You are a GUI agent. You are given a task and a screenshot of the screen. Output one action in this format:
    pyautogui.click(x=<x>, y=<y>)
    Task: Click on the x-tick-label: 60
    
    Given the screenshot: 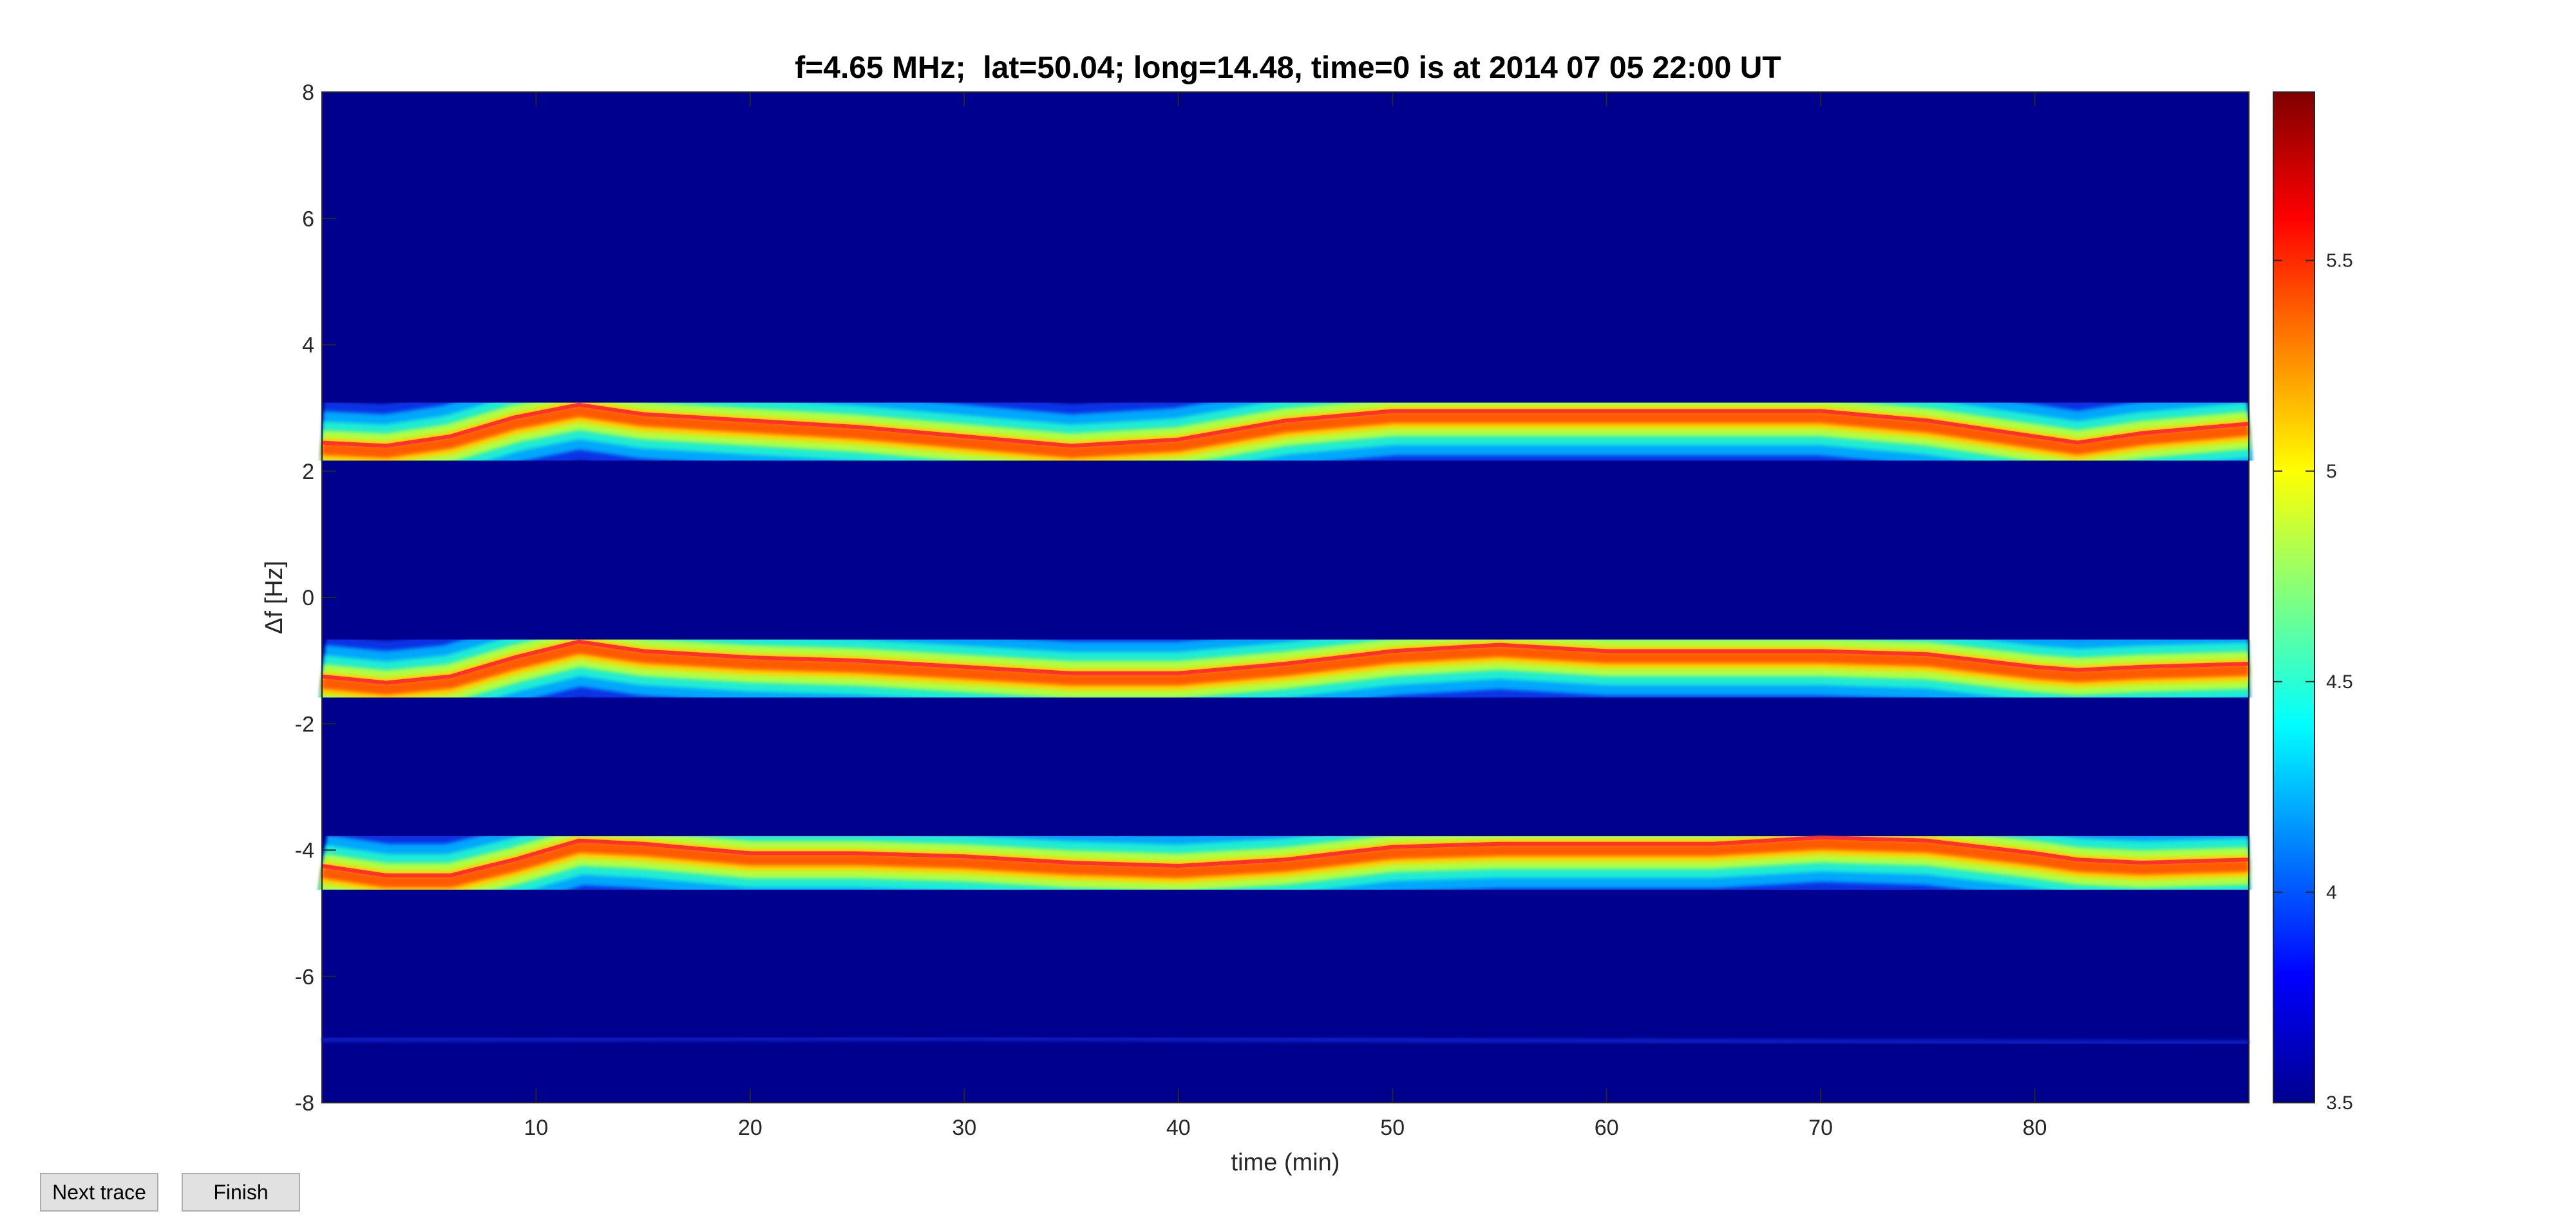 What is the action you would take?
    pyautogui.click(x=1607, y=1128)
    